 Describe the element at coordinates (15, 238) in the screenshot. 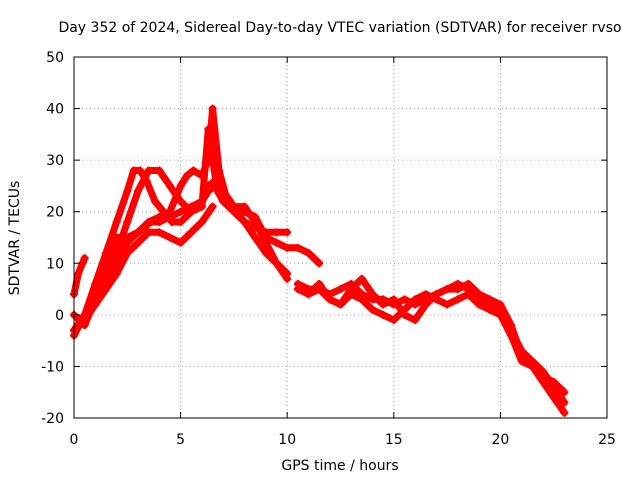

I see `y-axis-label: SDTVAR / TECUs` at that location.